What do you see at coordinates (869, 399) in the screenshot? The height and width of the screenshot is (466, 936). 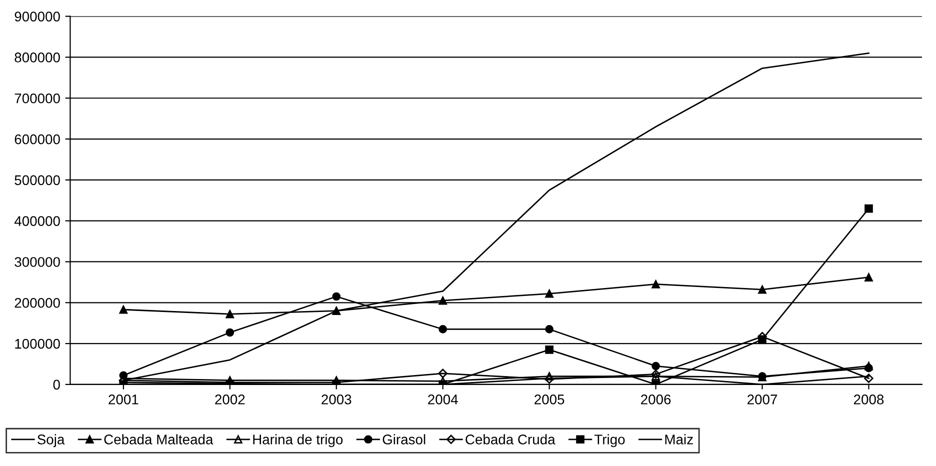 I see `x-tick-label: 2008` at bounding box center [869, 399].